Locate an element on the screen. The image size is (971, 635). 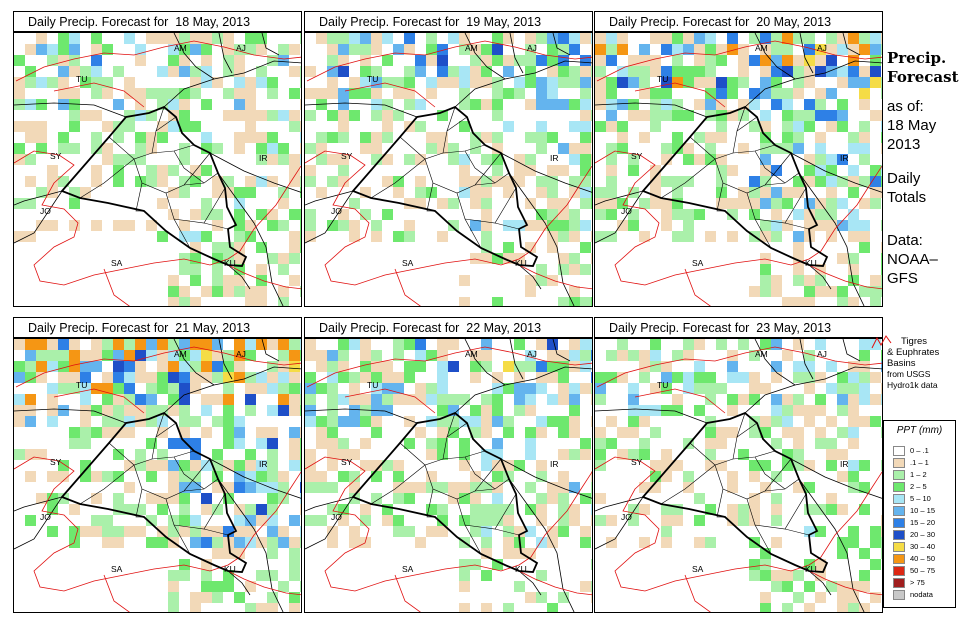
precip-cells is located at coordinates (157, 475).